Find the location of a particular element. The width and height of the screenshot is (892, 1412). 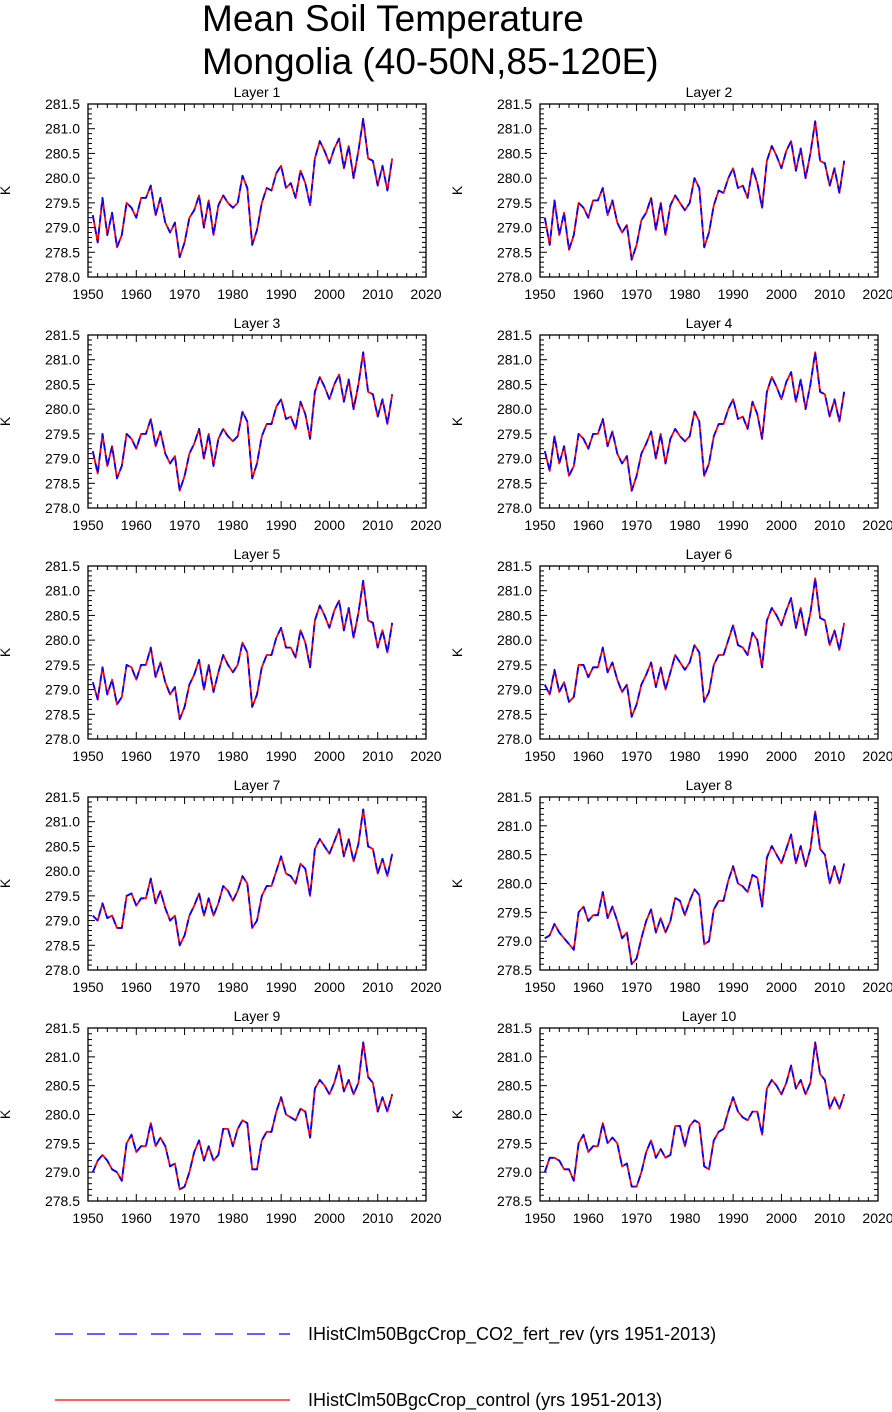

panel-title: Layer 7 is located at coordinates (257, 785).